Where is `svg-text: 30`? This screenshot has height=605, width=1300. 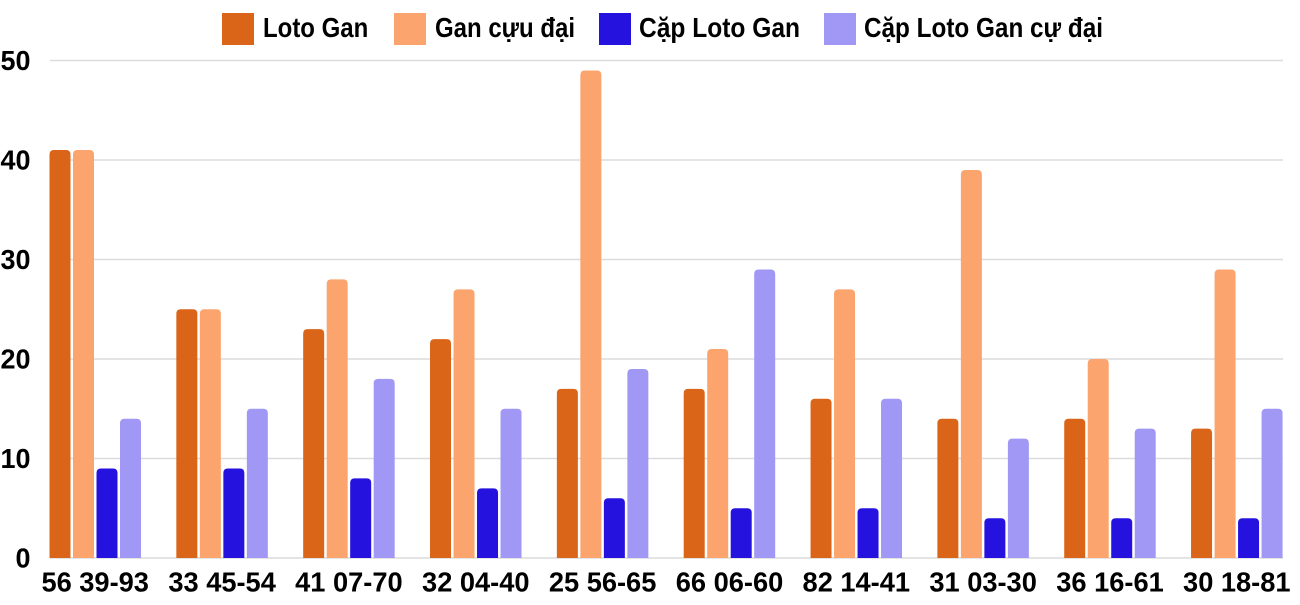 svg-text: 30 is located at coordinates (16, 259).